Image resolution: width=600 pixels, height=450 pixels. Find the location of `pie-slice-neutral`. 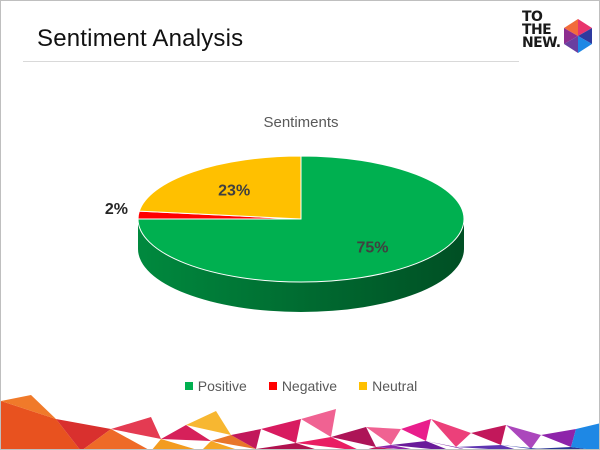

pie-slice-neutral is located at coordinates (220, 187).